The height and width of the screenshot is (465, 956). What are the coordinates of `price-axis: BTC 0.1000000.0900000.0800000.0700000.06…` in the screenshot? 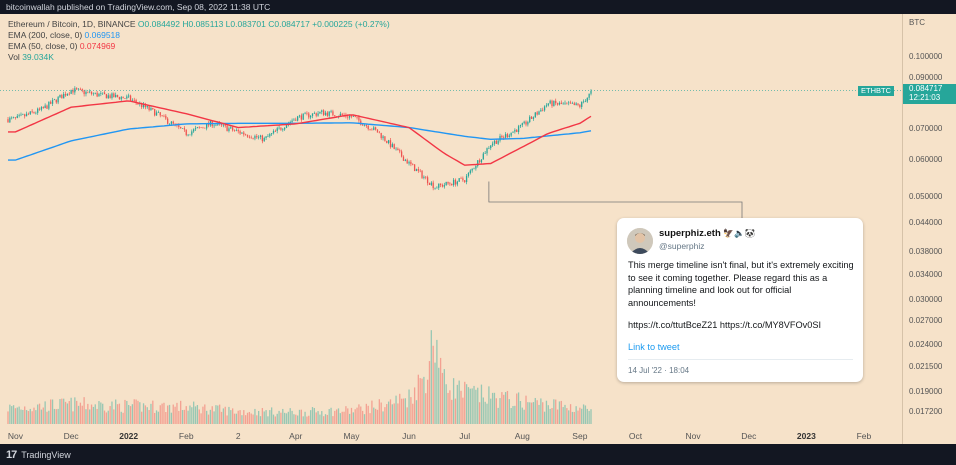 It's located at (929, 229).